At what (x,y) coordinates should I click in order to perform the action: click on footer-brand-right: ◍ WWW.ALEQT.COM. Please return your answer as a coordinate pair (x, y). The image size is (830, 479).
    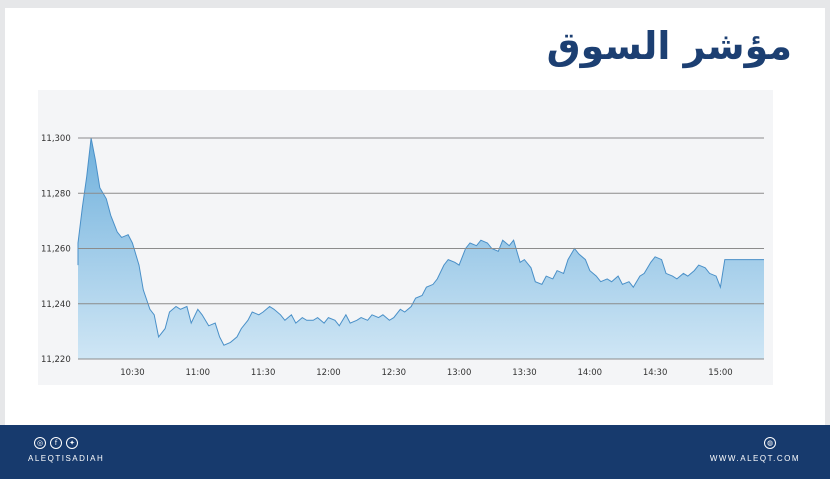
    Looking at the image, I should click on (755, 450).